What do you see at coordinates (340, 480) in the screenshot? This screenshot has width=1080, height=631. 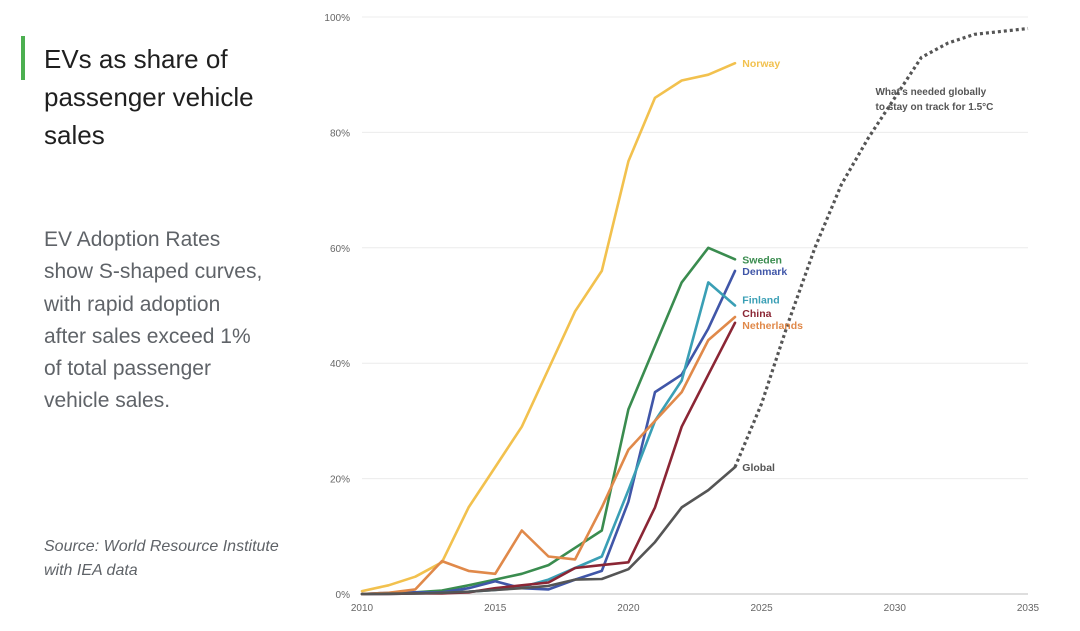 I see `y-tick-label: 20%` at bounding box center [340, 480].